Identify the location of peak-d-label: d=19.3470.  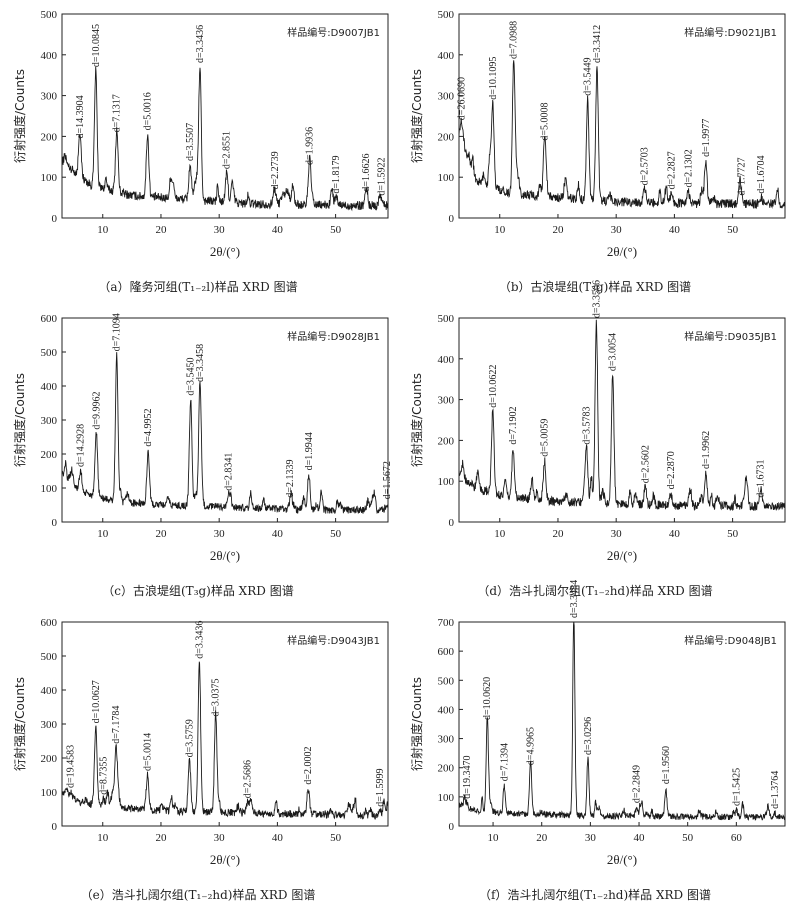
(467, 777).